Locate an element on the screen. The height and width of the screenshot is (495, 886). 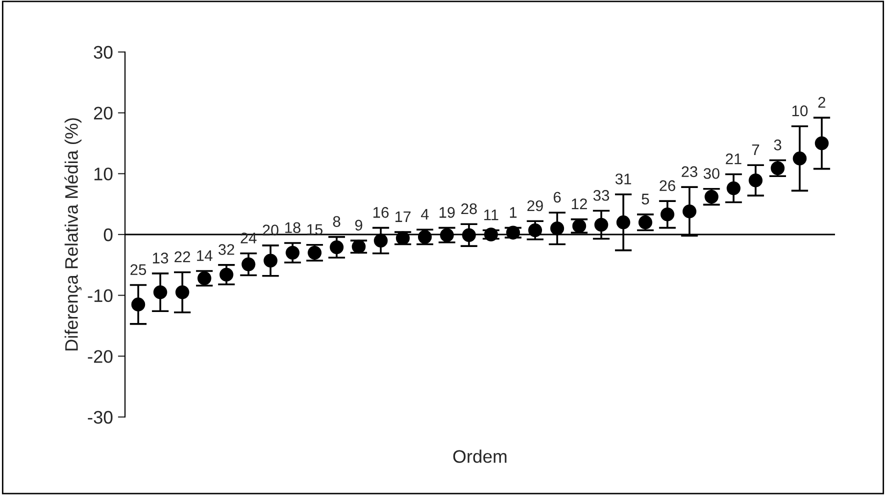
y-tick-label: 30 is located at coordinates (103, 52).